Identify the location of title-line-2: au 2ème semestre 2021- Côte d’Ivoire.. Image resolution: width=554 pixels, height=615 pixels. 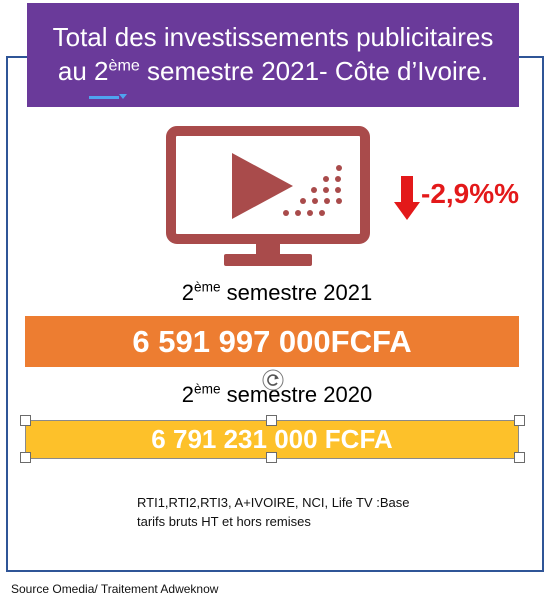
(273, 71).